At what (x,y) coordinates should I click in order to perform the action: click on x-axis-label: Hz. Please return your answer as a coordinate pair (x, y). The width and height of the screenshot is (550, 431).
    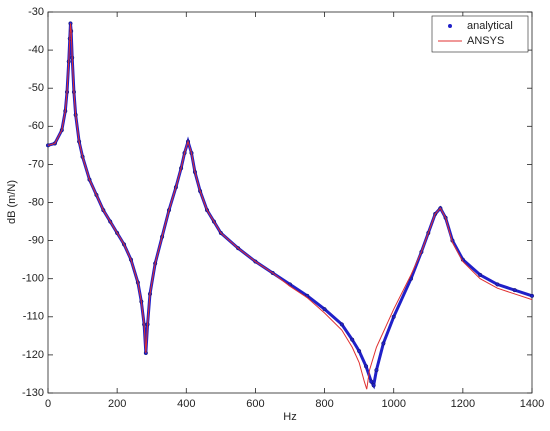
    Looking at the image, I should click on (289, 417).